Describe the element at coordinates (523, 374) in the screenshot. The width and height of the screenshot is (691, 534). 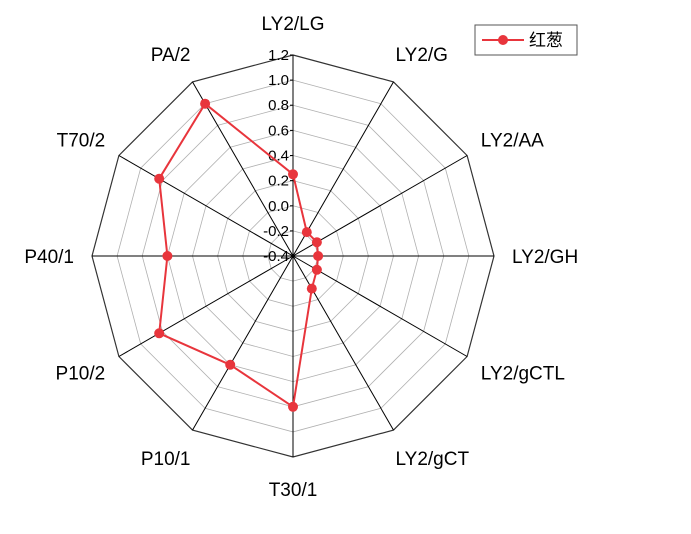
I see `category-label: LY2/gCTL` at that location.